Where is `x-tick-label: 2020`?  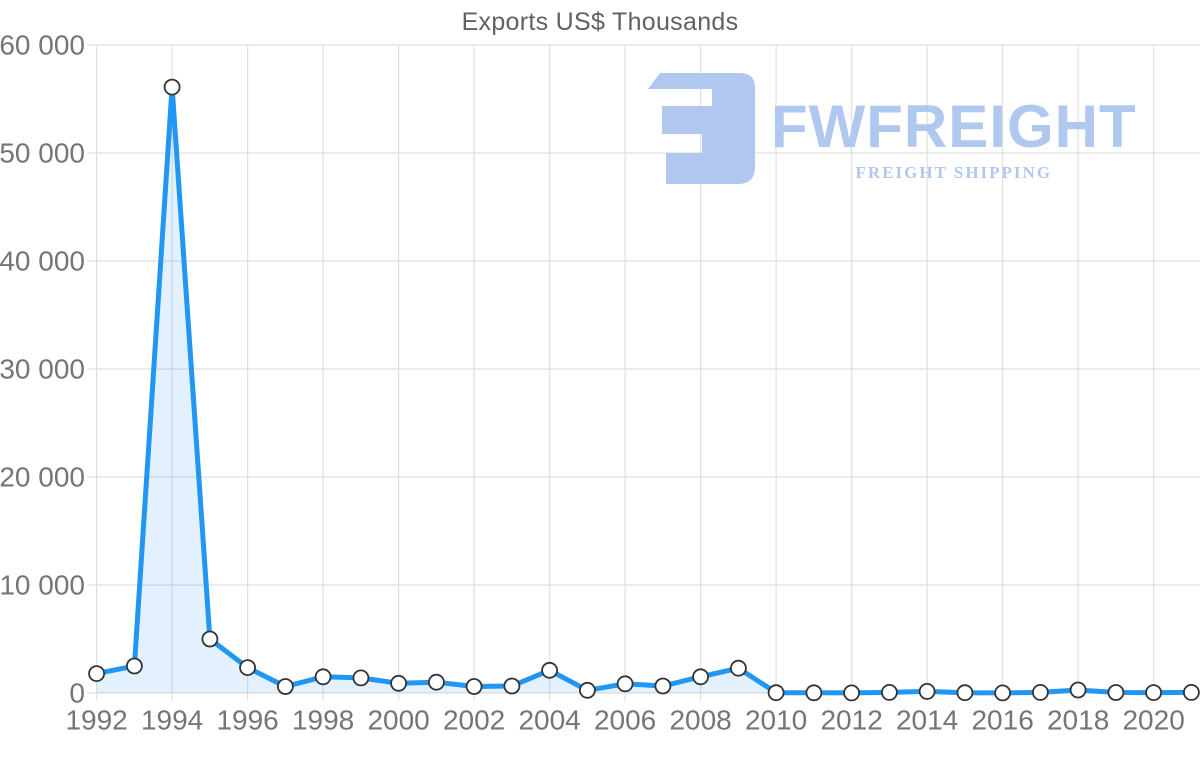 x-tick-label: 2020 is located at coordinates (1153, 720).